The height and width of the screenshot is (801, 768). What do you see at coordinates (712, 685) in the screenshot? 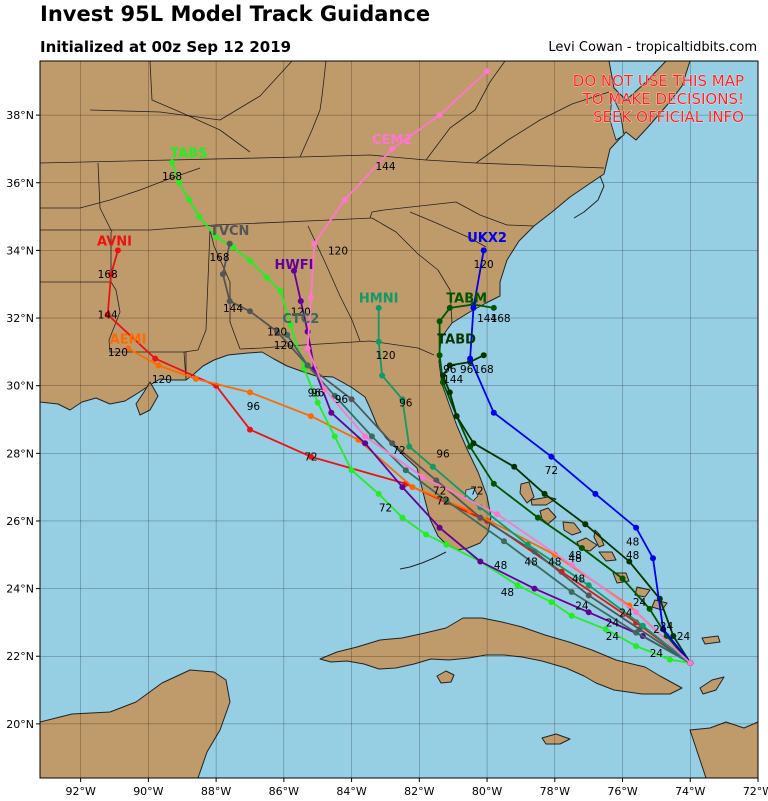
I see `hispaniola-island` at bounding box center [712, 685].